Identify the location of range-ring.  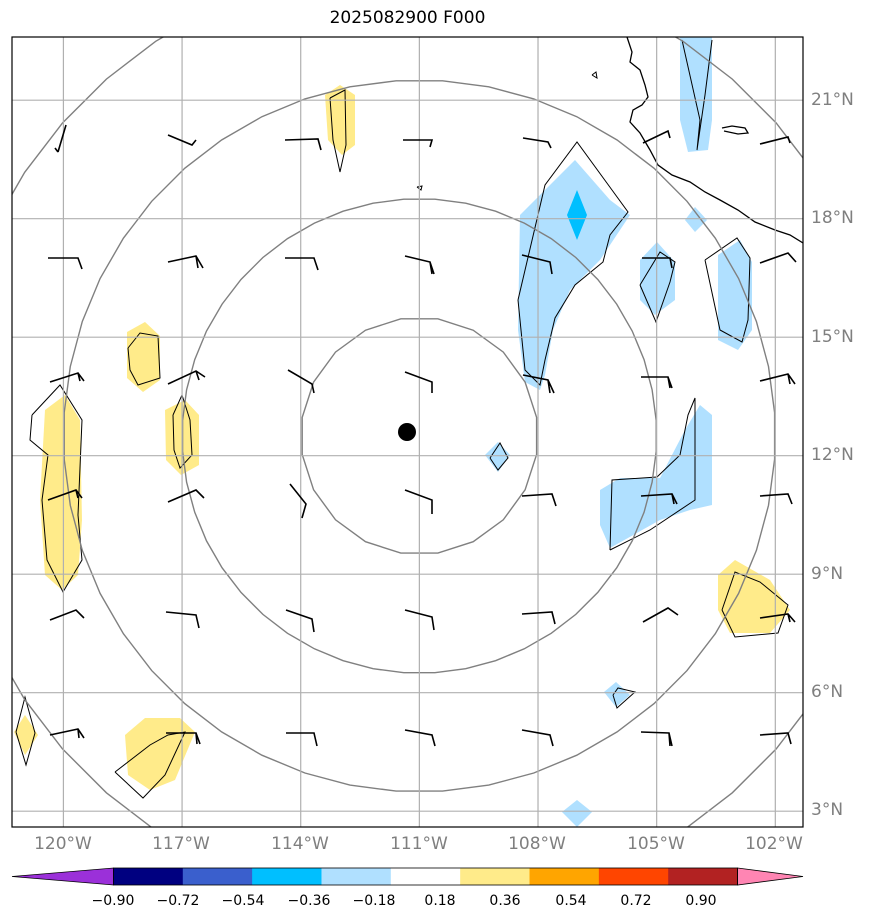
(419, 436).